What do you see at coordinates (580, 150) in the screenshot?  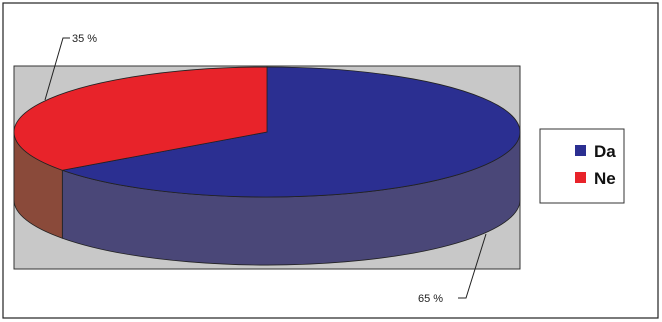 I see `legend-swatch-da` at bounding box center [580, 150].